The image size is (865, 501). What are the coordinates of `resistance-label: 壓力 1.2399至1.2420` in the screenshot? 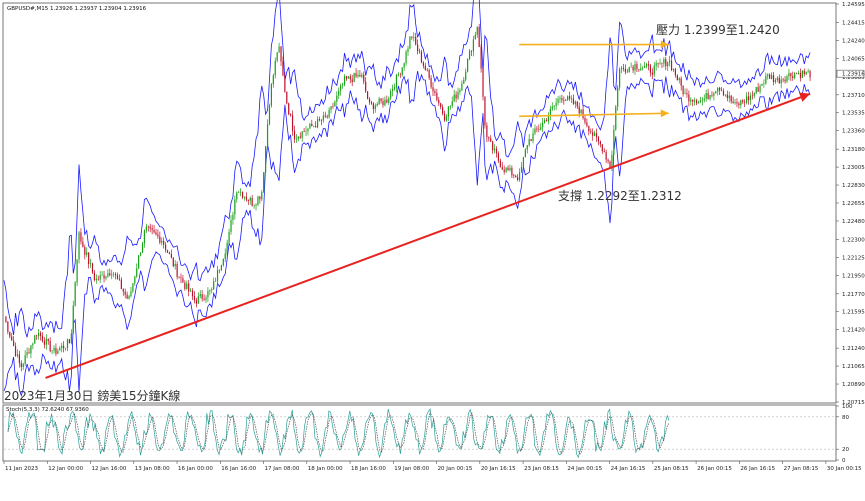 It's located at (718, 30).